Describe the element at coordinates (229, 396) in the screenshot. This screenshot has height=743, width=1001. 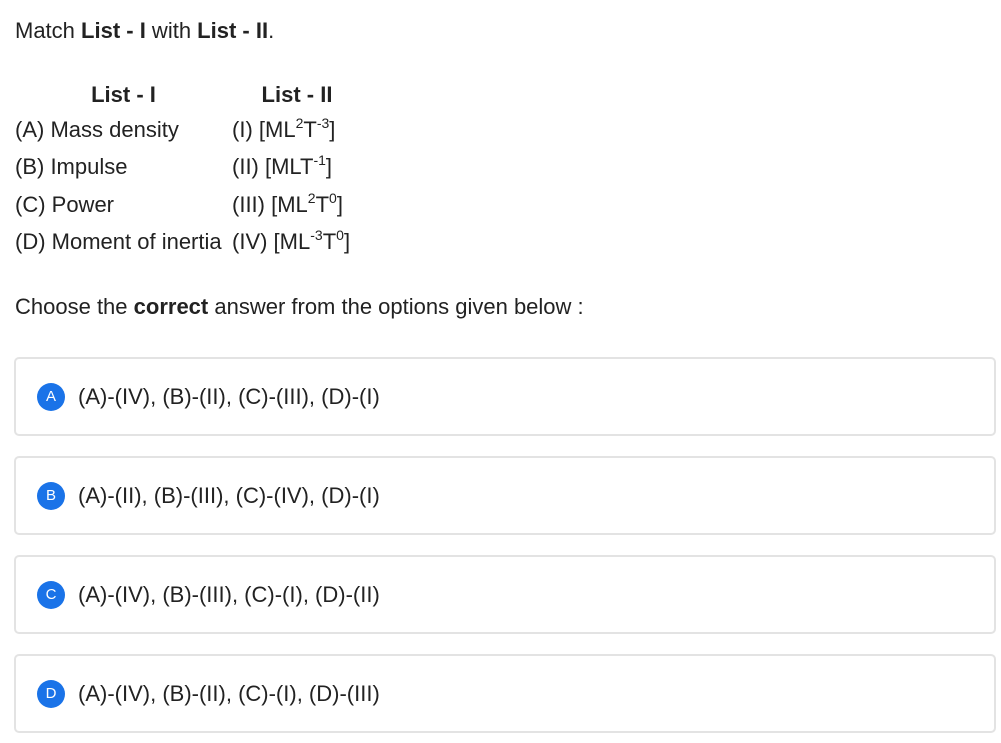
I see `option-a-text: (A)-(IV), (B)-(II), (C)-(III), (D)-(I)` at that location.